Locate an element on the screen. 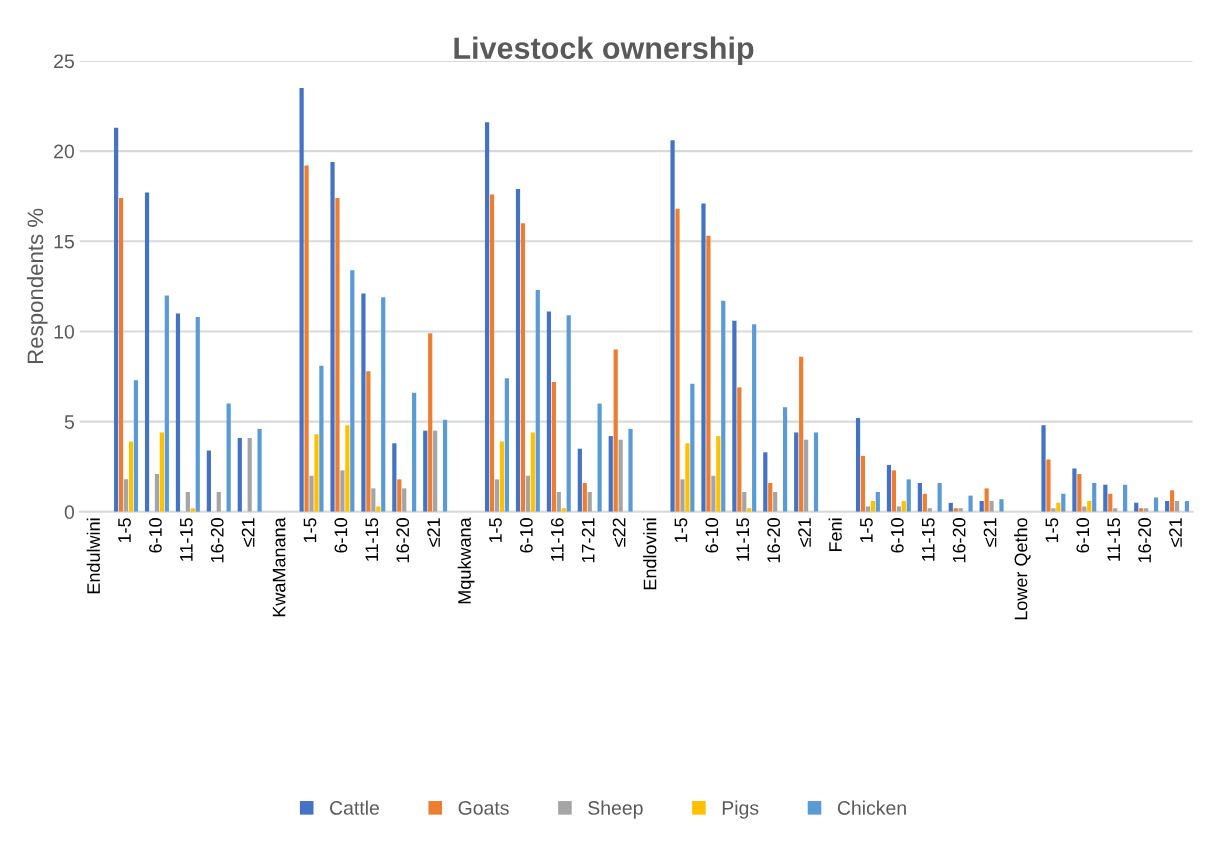 This screenshot has width=1207, height=846. y-tick-label: 15 is located at coordinates (64, 241).